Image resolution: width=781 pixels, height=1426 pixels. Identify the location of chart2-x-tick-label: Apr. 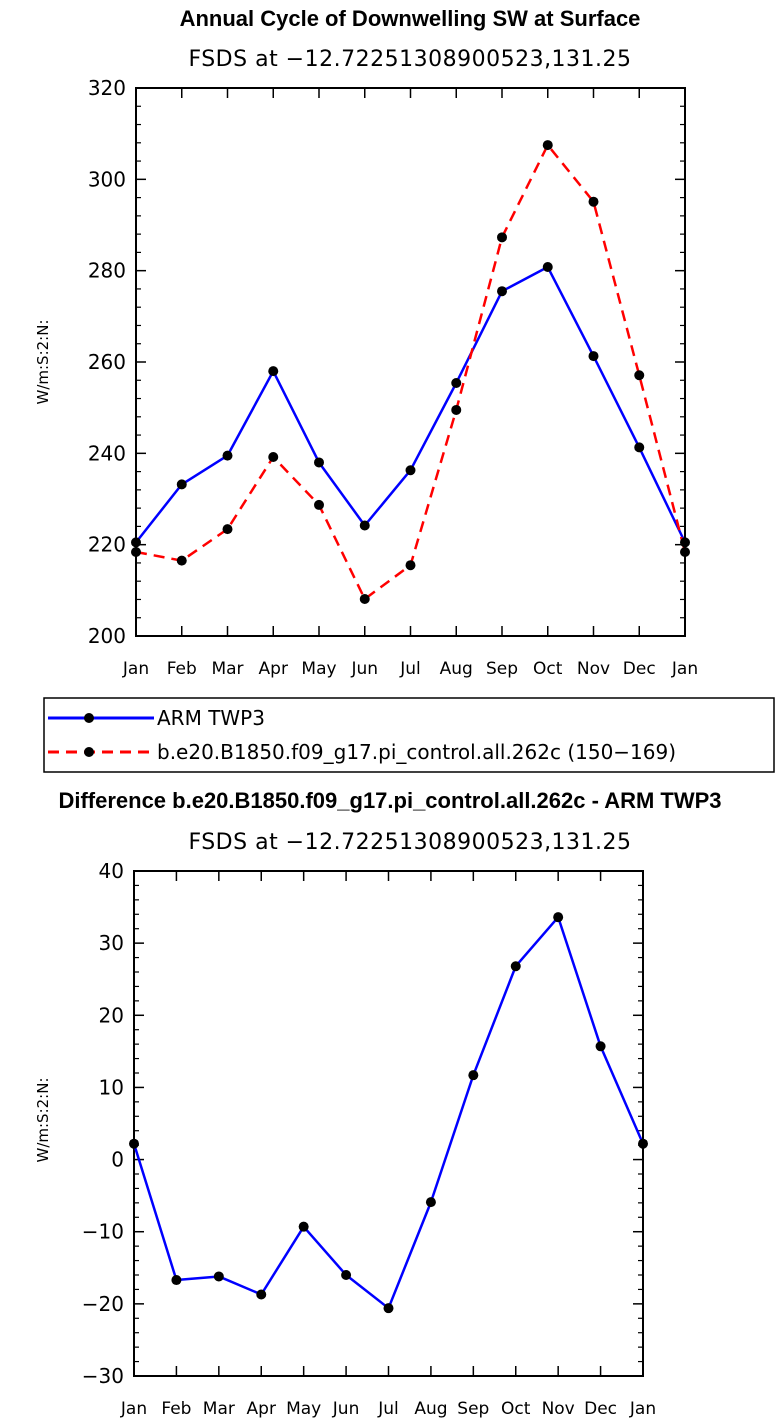
(261, 1409).